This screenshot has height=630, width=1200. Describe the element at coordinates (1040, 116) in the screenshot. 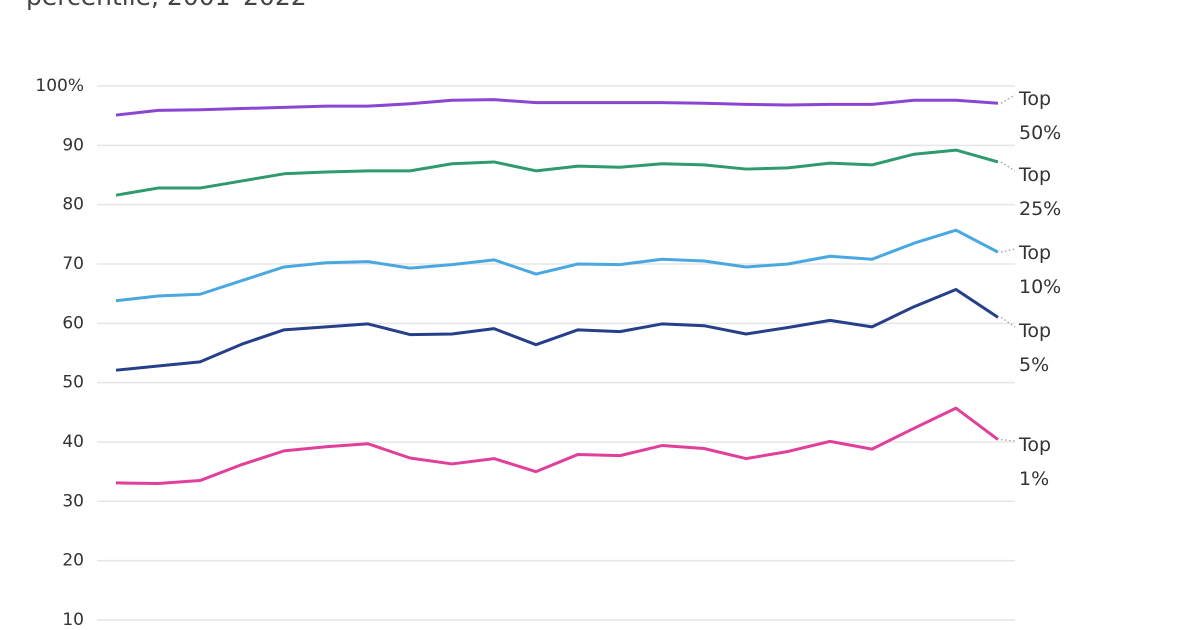

I see `legend-label: Top 50%` at that location.